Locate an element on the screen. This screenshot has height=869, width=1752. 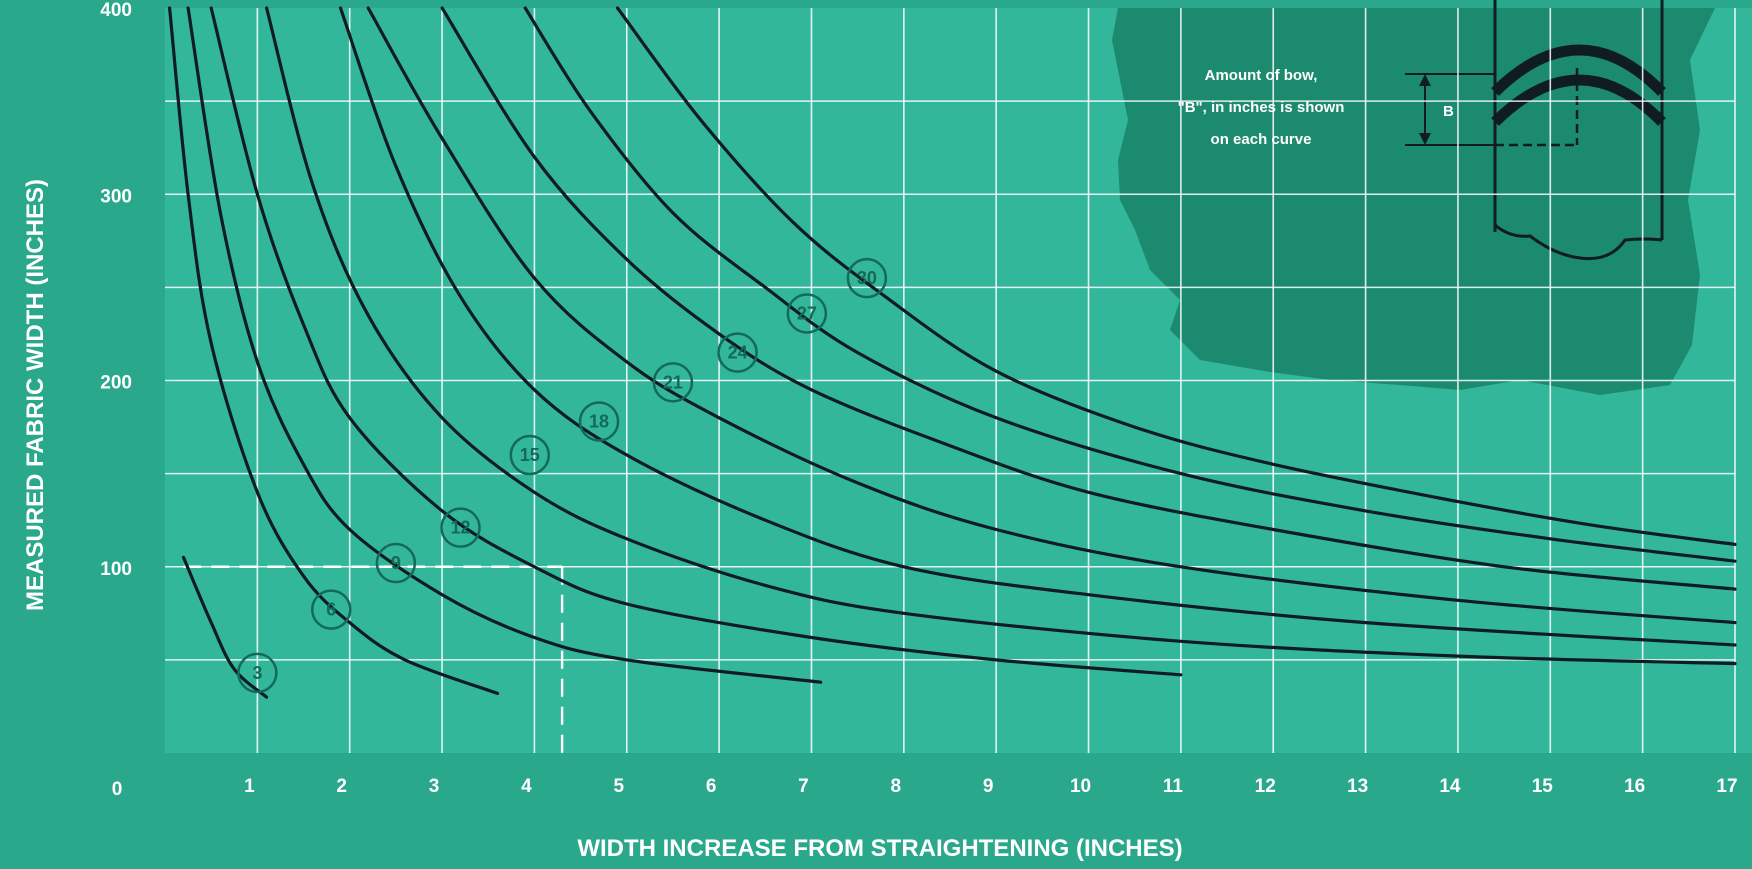
x-tick-5: 5 is located at coordinates (618, 786).